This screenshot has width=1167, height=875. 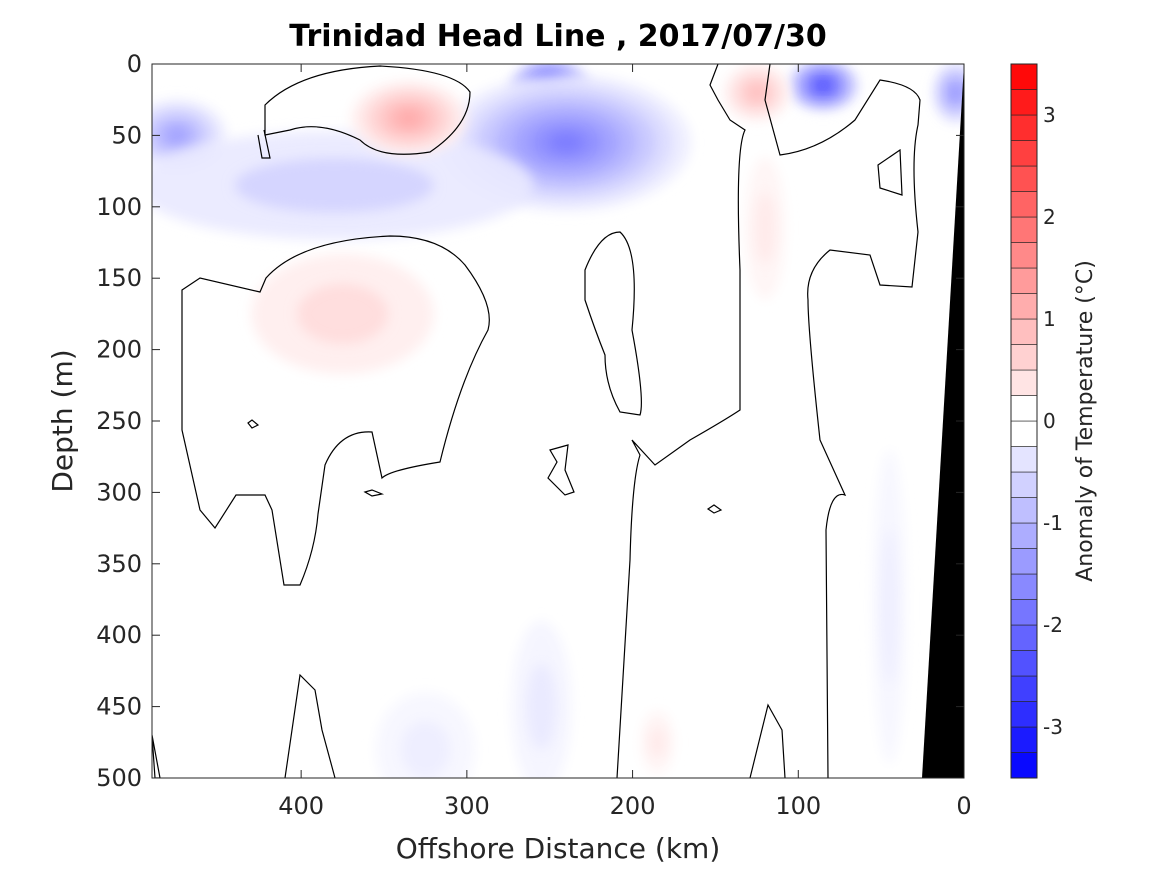 What do you see at coordinates (1049, 217) in the screenshot?
I see `colorbar-tick-label: 2` at bounding box center [1049, 217].